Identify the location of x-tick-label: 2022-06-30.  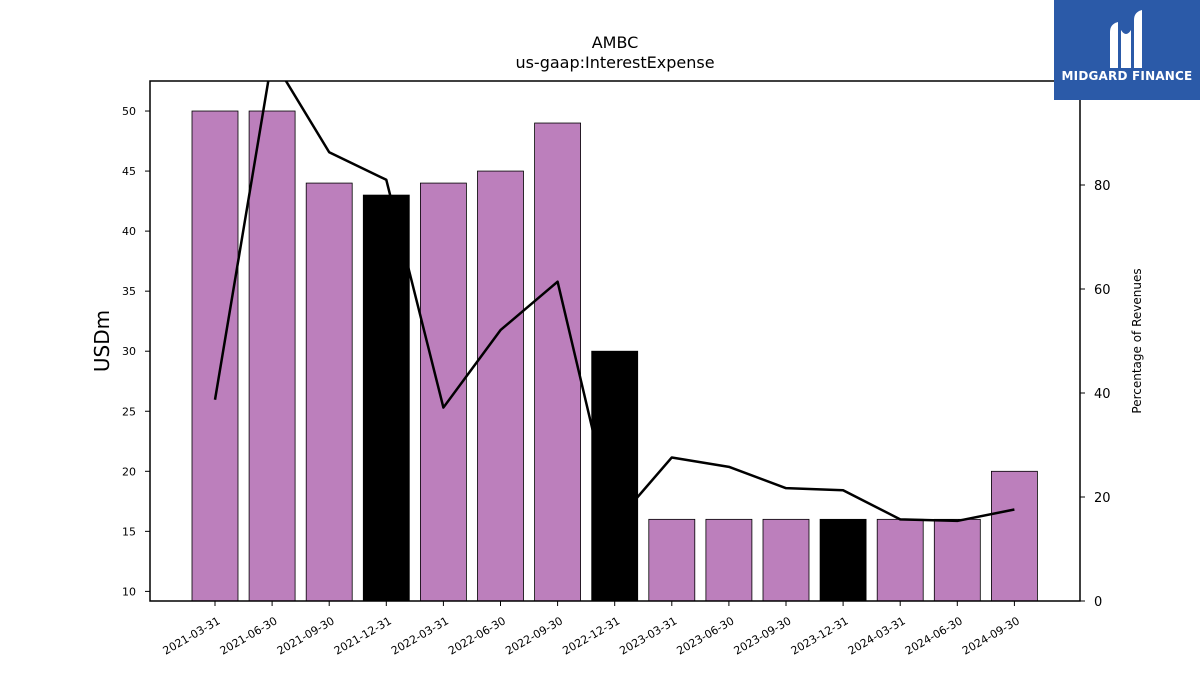
(477, 635).